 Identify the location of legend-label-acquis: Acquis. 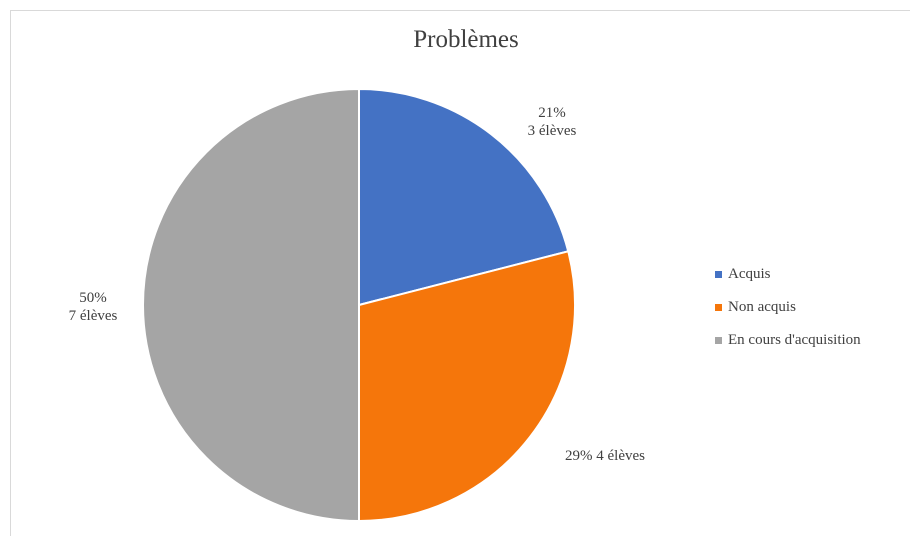
(749, 274).